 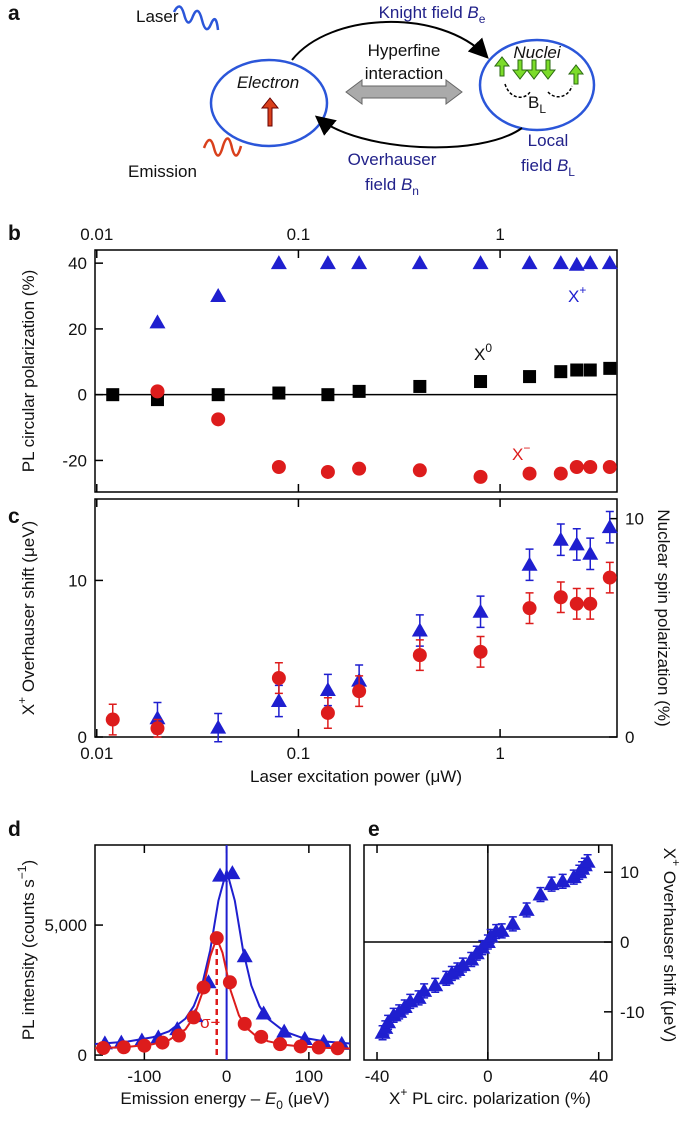 What do you see at coordinates (488, 348) in the screenshot?
I see `label-part: 0` at bounding box center [488, 348].